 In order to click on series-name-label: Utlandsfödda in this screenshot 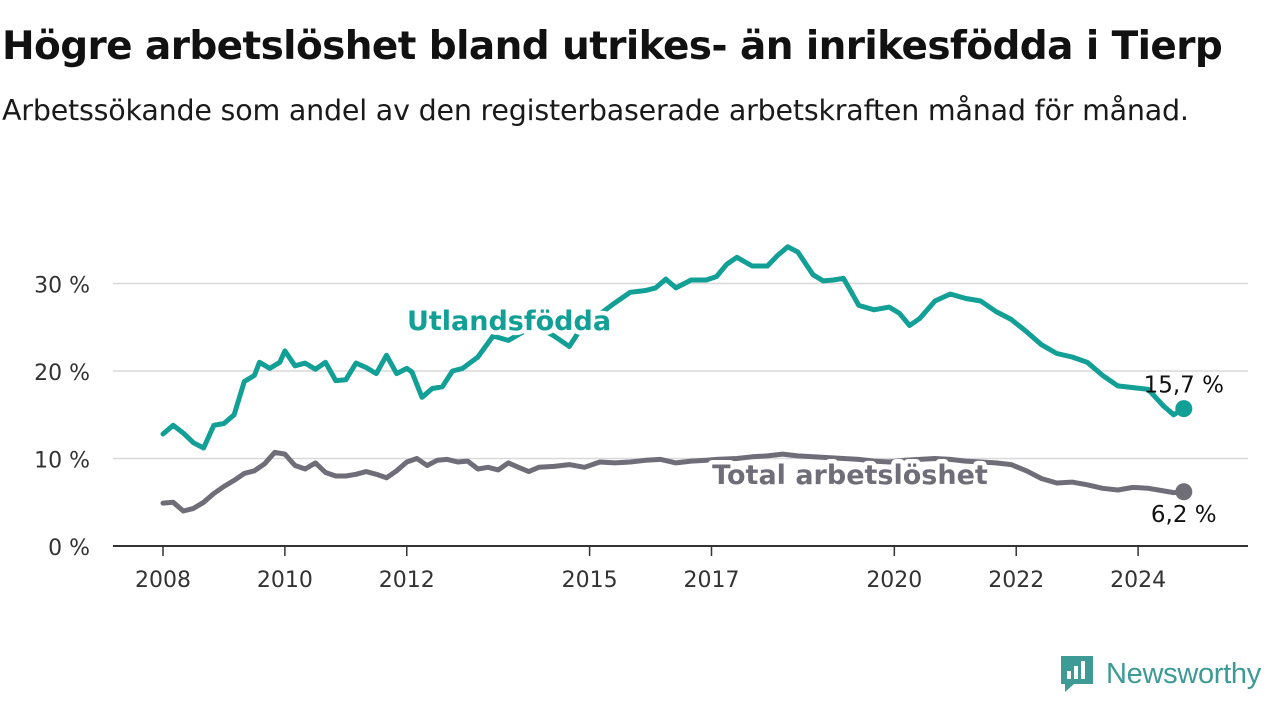, I will do `click(509, 321)`.